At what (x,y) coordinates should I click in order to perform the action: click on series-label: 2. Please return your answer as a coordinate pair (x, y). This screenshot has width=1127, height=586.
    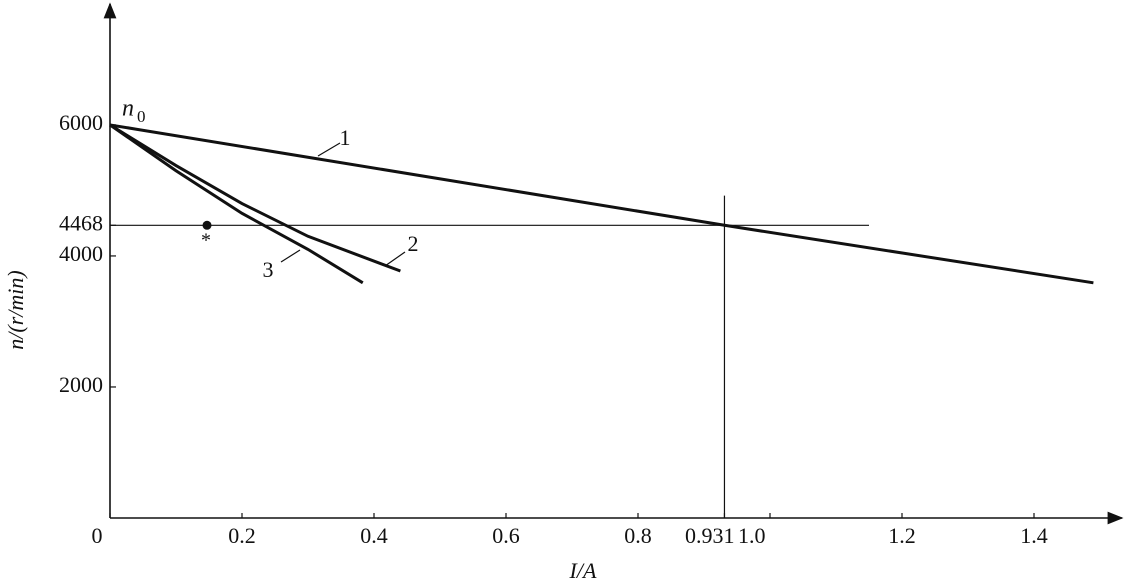
    Looking at the image, I should click on (413, 243).